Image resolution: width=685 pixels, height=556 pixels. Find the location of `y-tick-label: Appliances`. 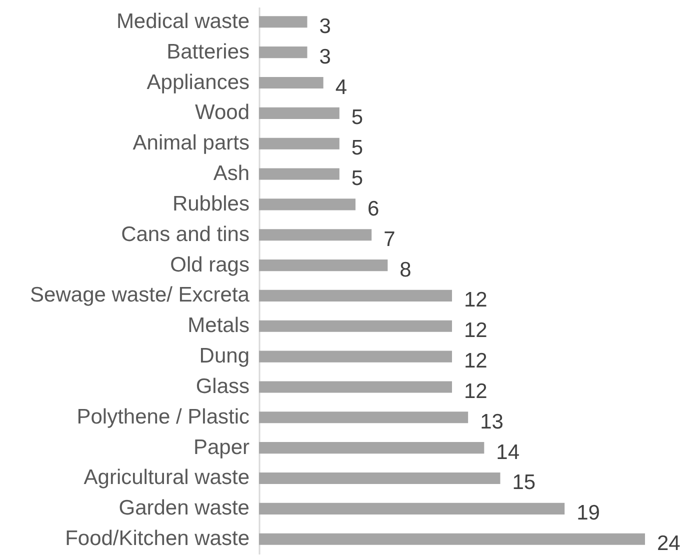

y-tick-label: Appliances is located at coordinates (198, 82).